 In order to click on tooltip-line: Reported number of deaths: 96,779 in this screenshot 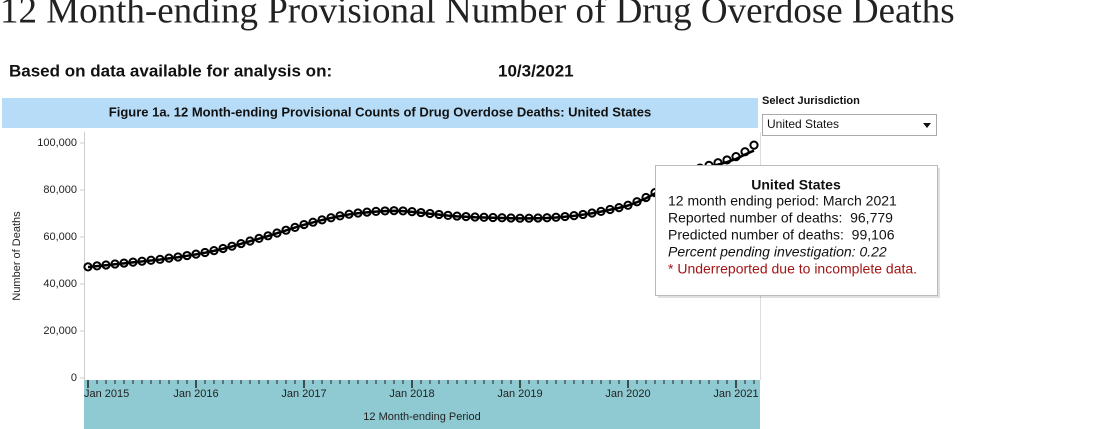, I will do `click(780, 218)`.